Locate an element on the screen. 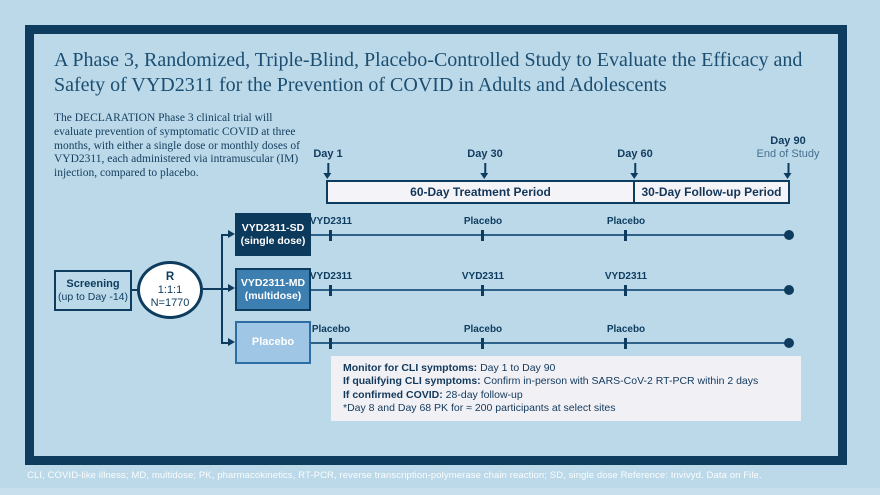  screening-sublabel: (up to Day -14) is located at coordinates (93, 297).